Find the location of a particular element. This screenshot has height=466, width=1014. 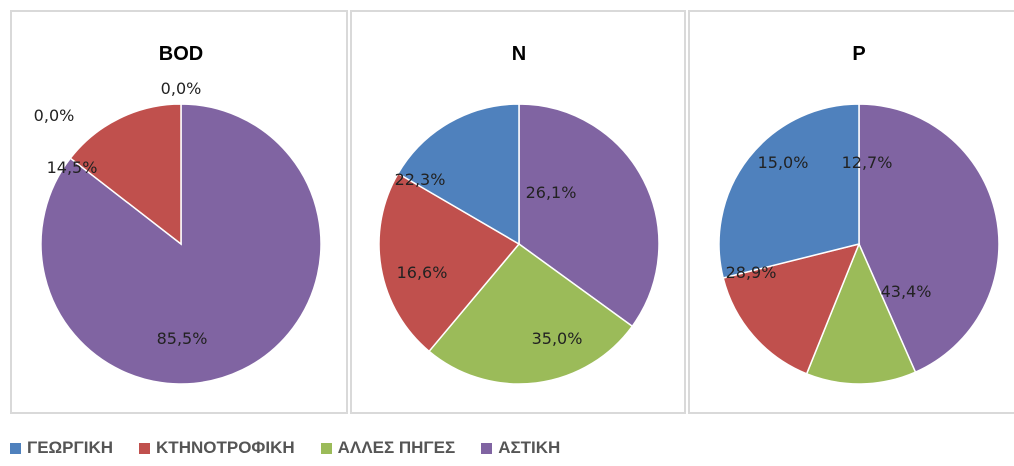

data-label: 43,4% is located at coordinates (906, 291).